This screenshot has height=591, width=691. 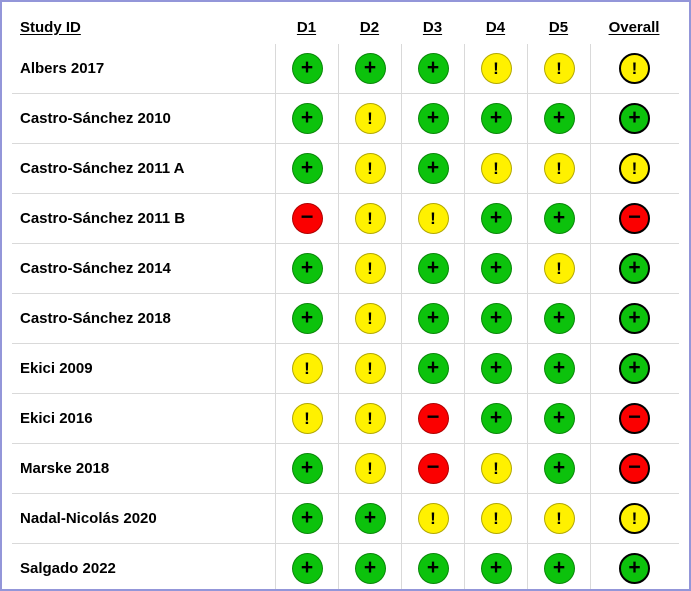 What do you see at coordinates (95, 318) in the screenshot?
I see `study-label: Castro-Sánchez 2018` at bounding box center [95, 318].